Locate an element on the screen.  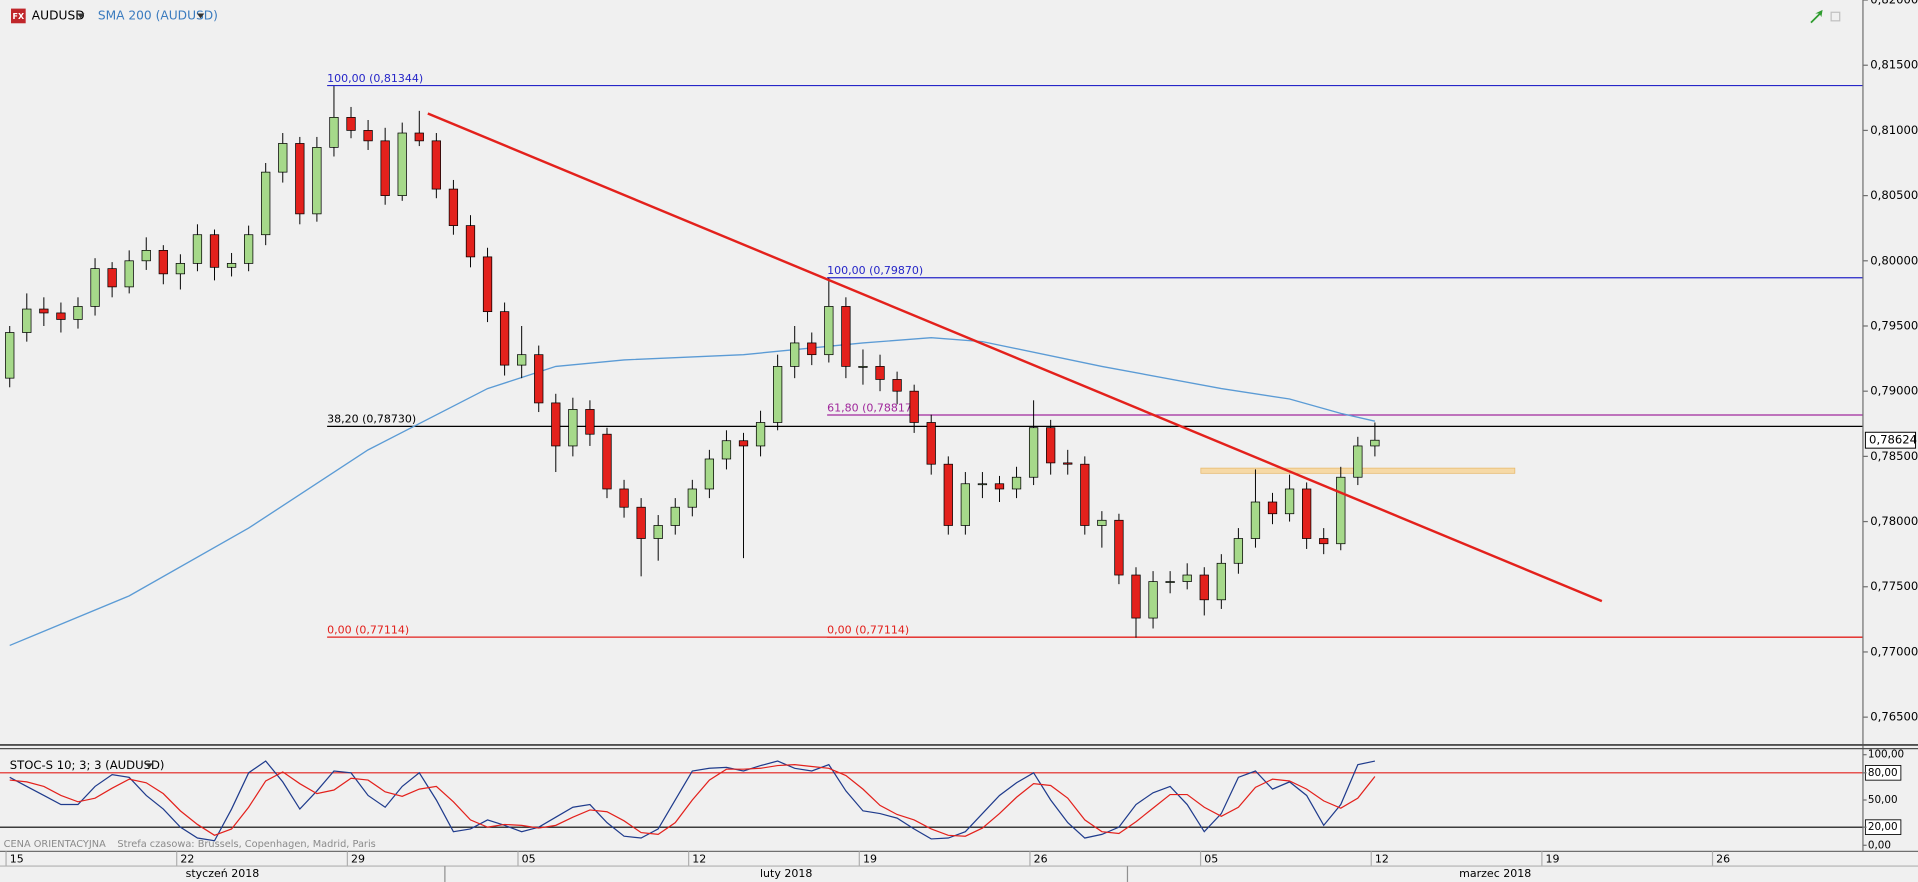
last-price-box is located at coordinates (1890, 440).